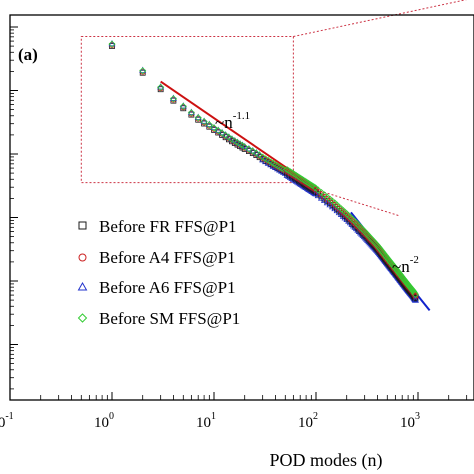  Describe the element at coordinates (410, 421) in the screenshot. I see `x-tick-label: 10³` at that location.